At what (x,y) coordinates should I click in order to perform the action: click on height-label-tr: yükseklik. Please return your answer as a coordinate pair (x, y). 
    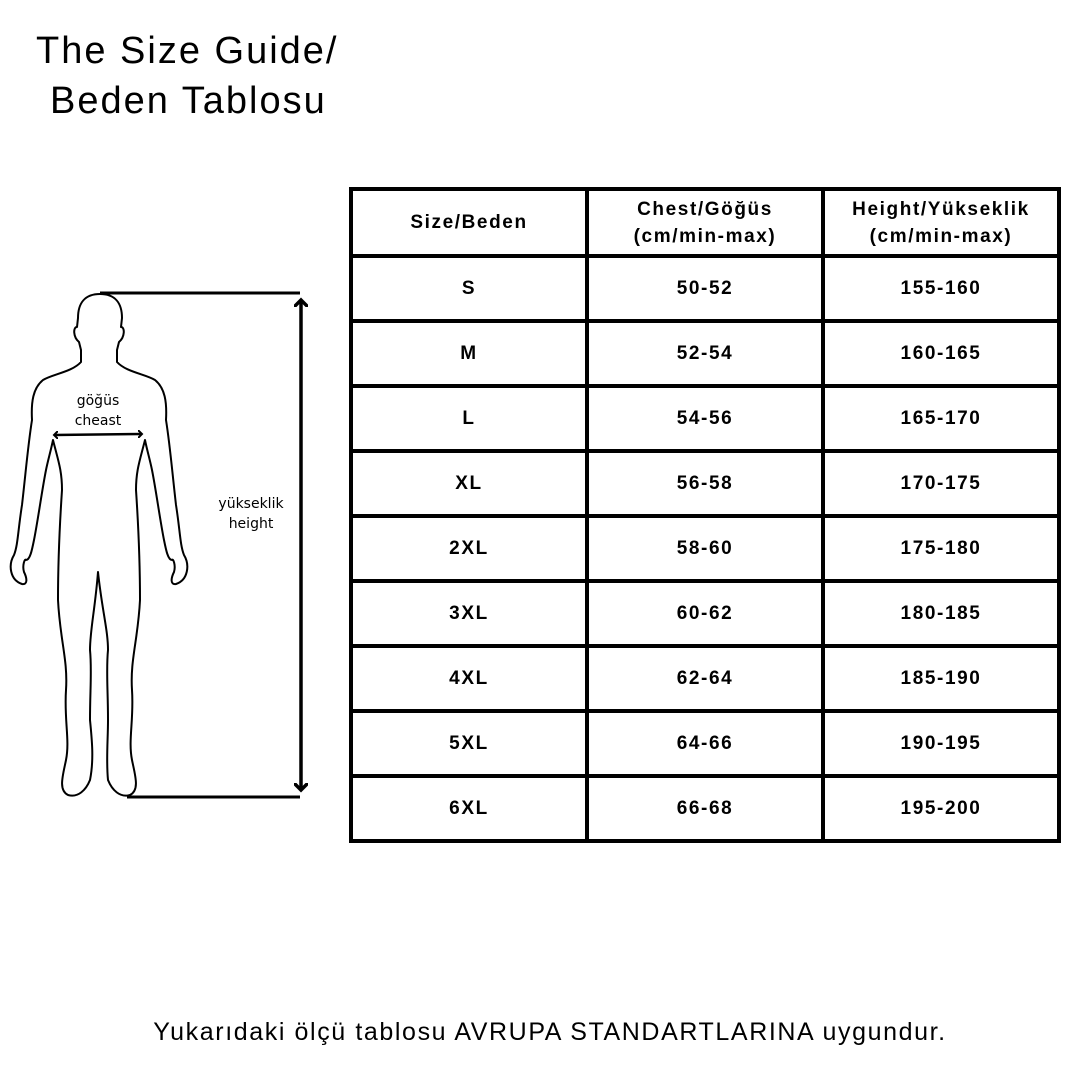
    Looking at the image, I should click on (251, 504).